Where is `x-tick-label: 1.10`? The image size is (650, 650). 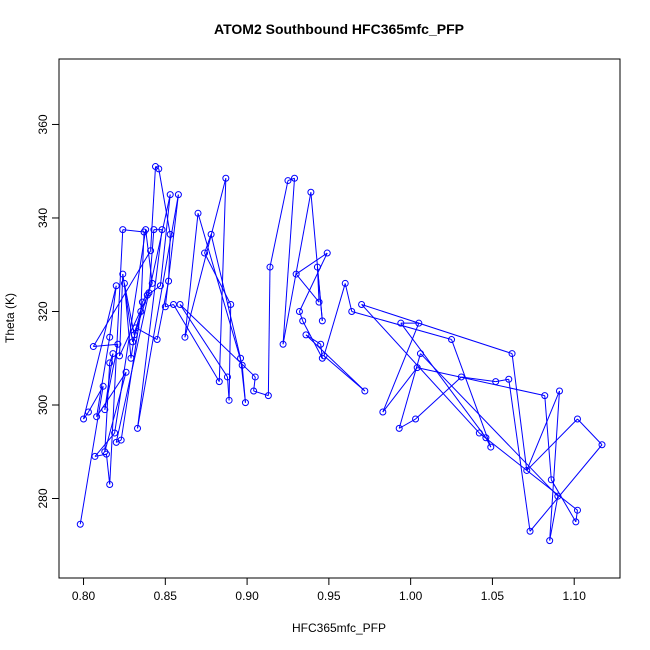
x-tick-label: 1.10 is located at coordinates (575, 596).